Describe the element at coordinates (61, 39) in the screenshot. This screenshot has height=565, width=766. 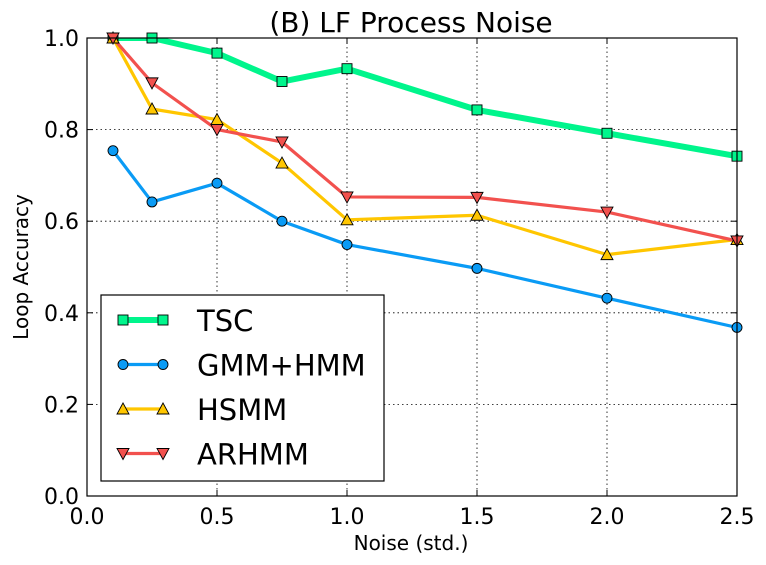
I see `y-tick-label: 1.0` at that location.